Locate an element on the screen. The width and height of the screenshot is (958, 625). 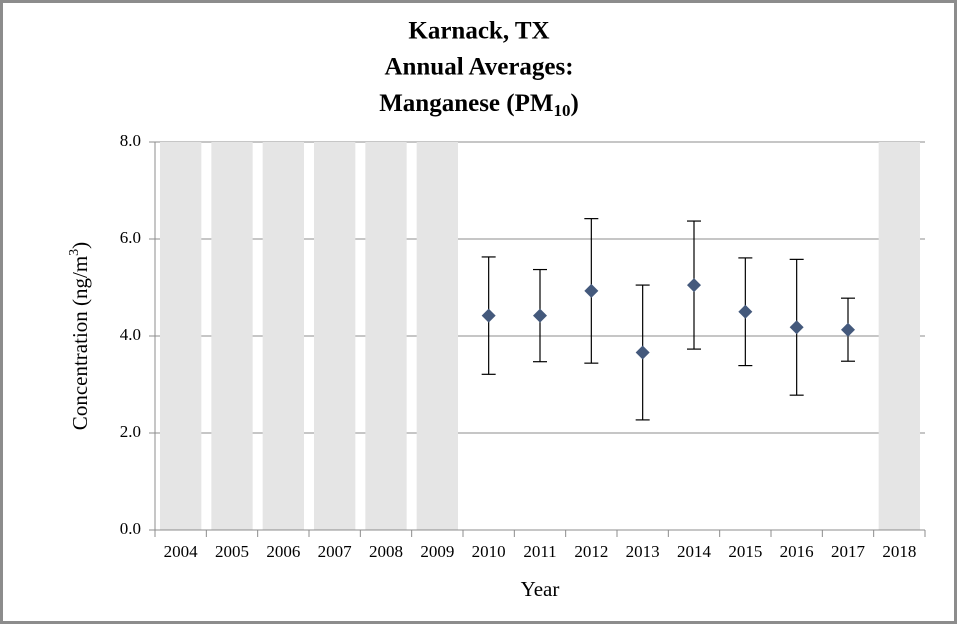
title-suffix: ) is located at coordinates (574, 103).